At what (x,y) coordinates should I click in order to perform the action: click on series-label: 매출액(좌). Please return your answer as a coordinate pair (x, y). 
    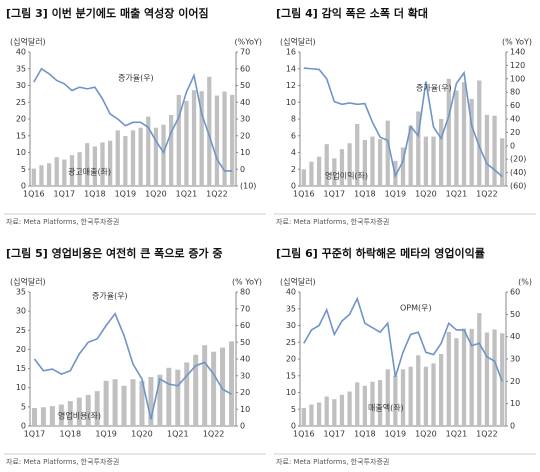
    Looking at the image, I should click on (386, 408).